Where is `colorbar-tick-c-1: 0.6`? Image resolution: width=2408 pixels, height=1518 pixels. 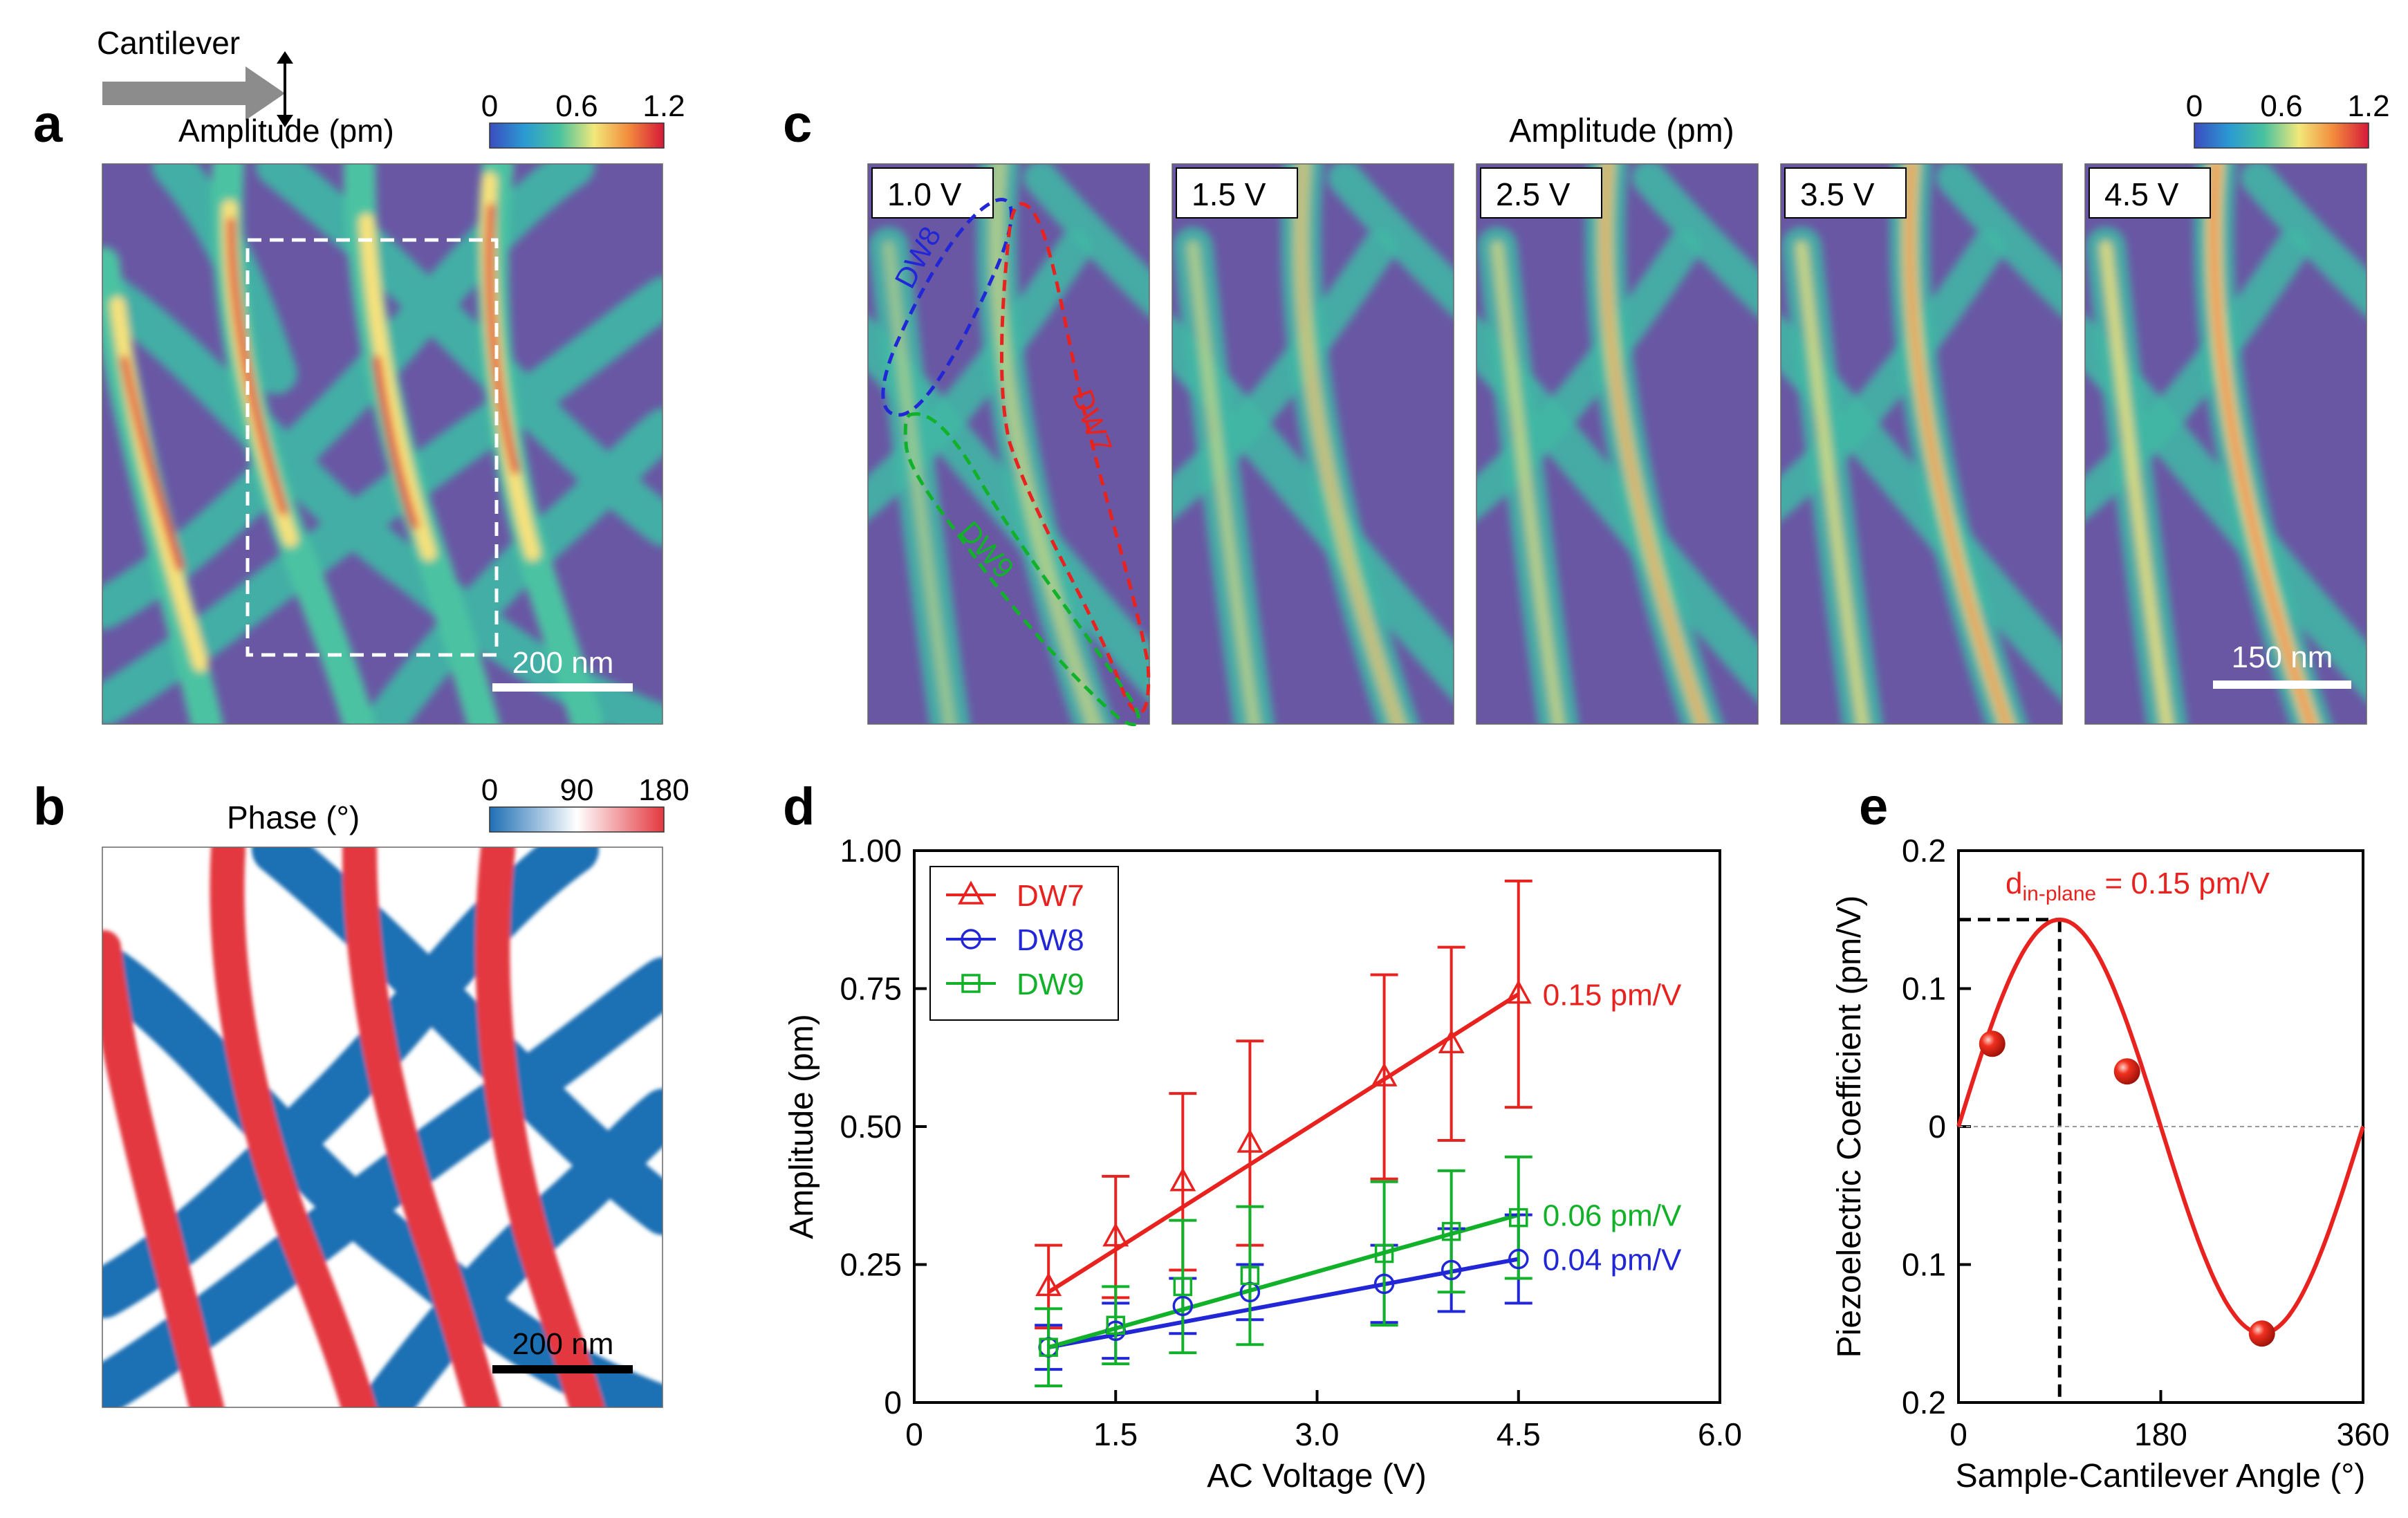 colorbar-tick-c-1: 0.6 is located at coordinates (2281, 106).